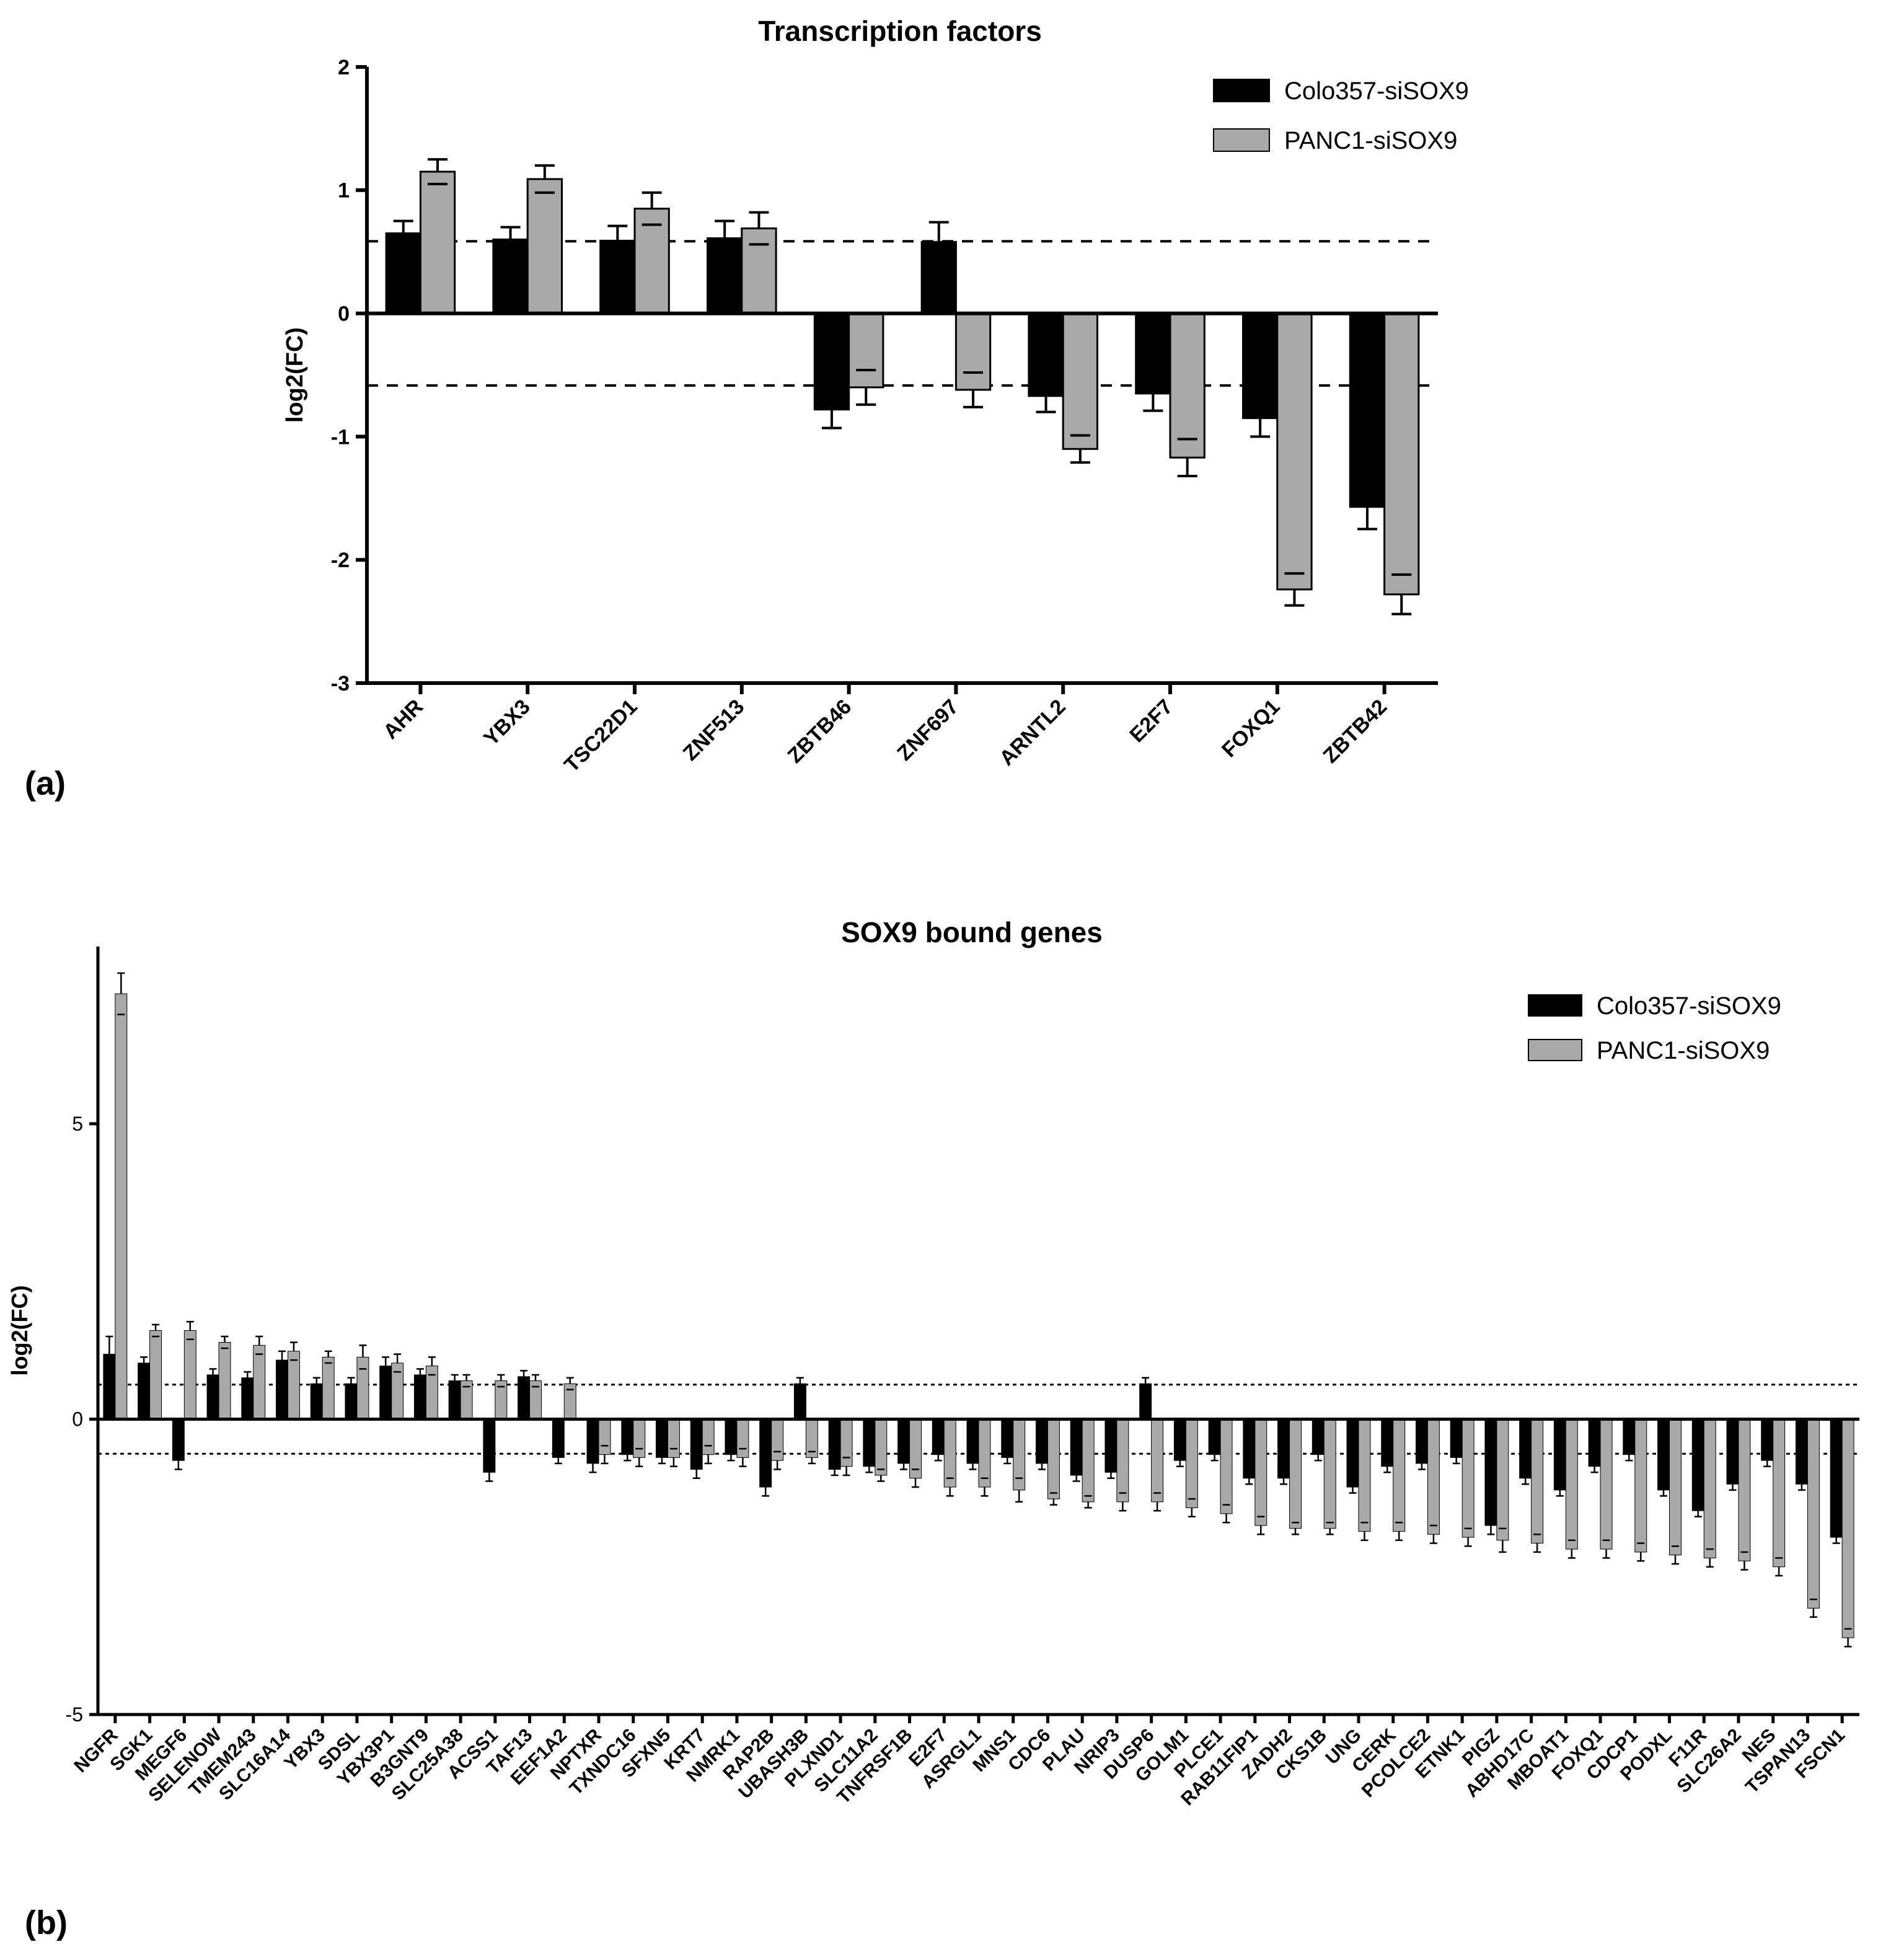 This screenshot has width=1878, height=1960. What do you see at coordinates (544, 246) in the screenshot?
I see `bar-panc1-ybx3` at bounding box center [544, 246].